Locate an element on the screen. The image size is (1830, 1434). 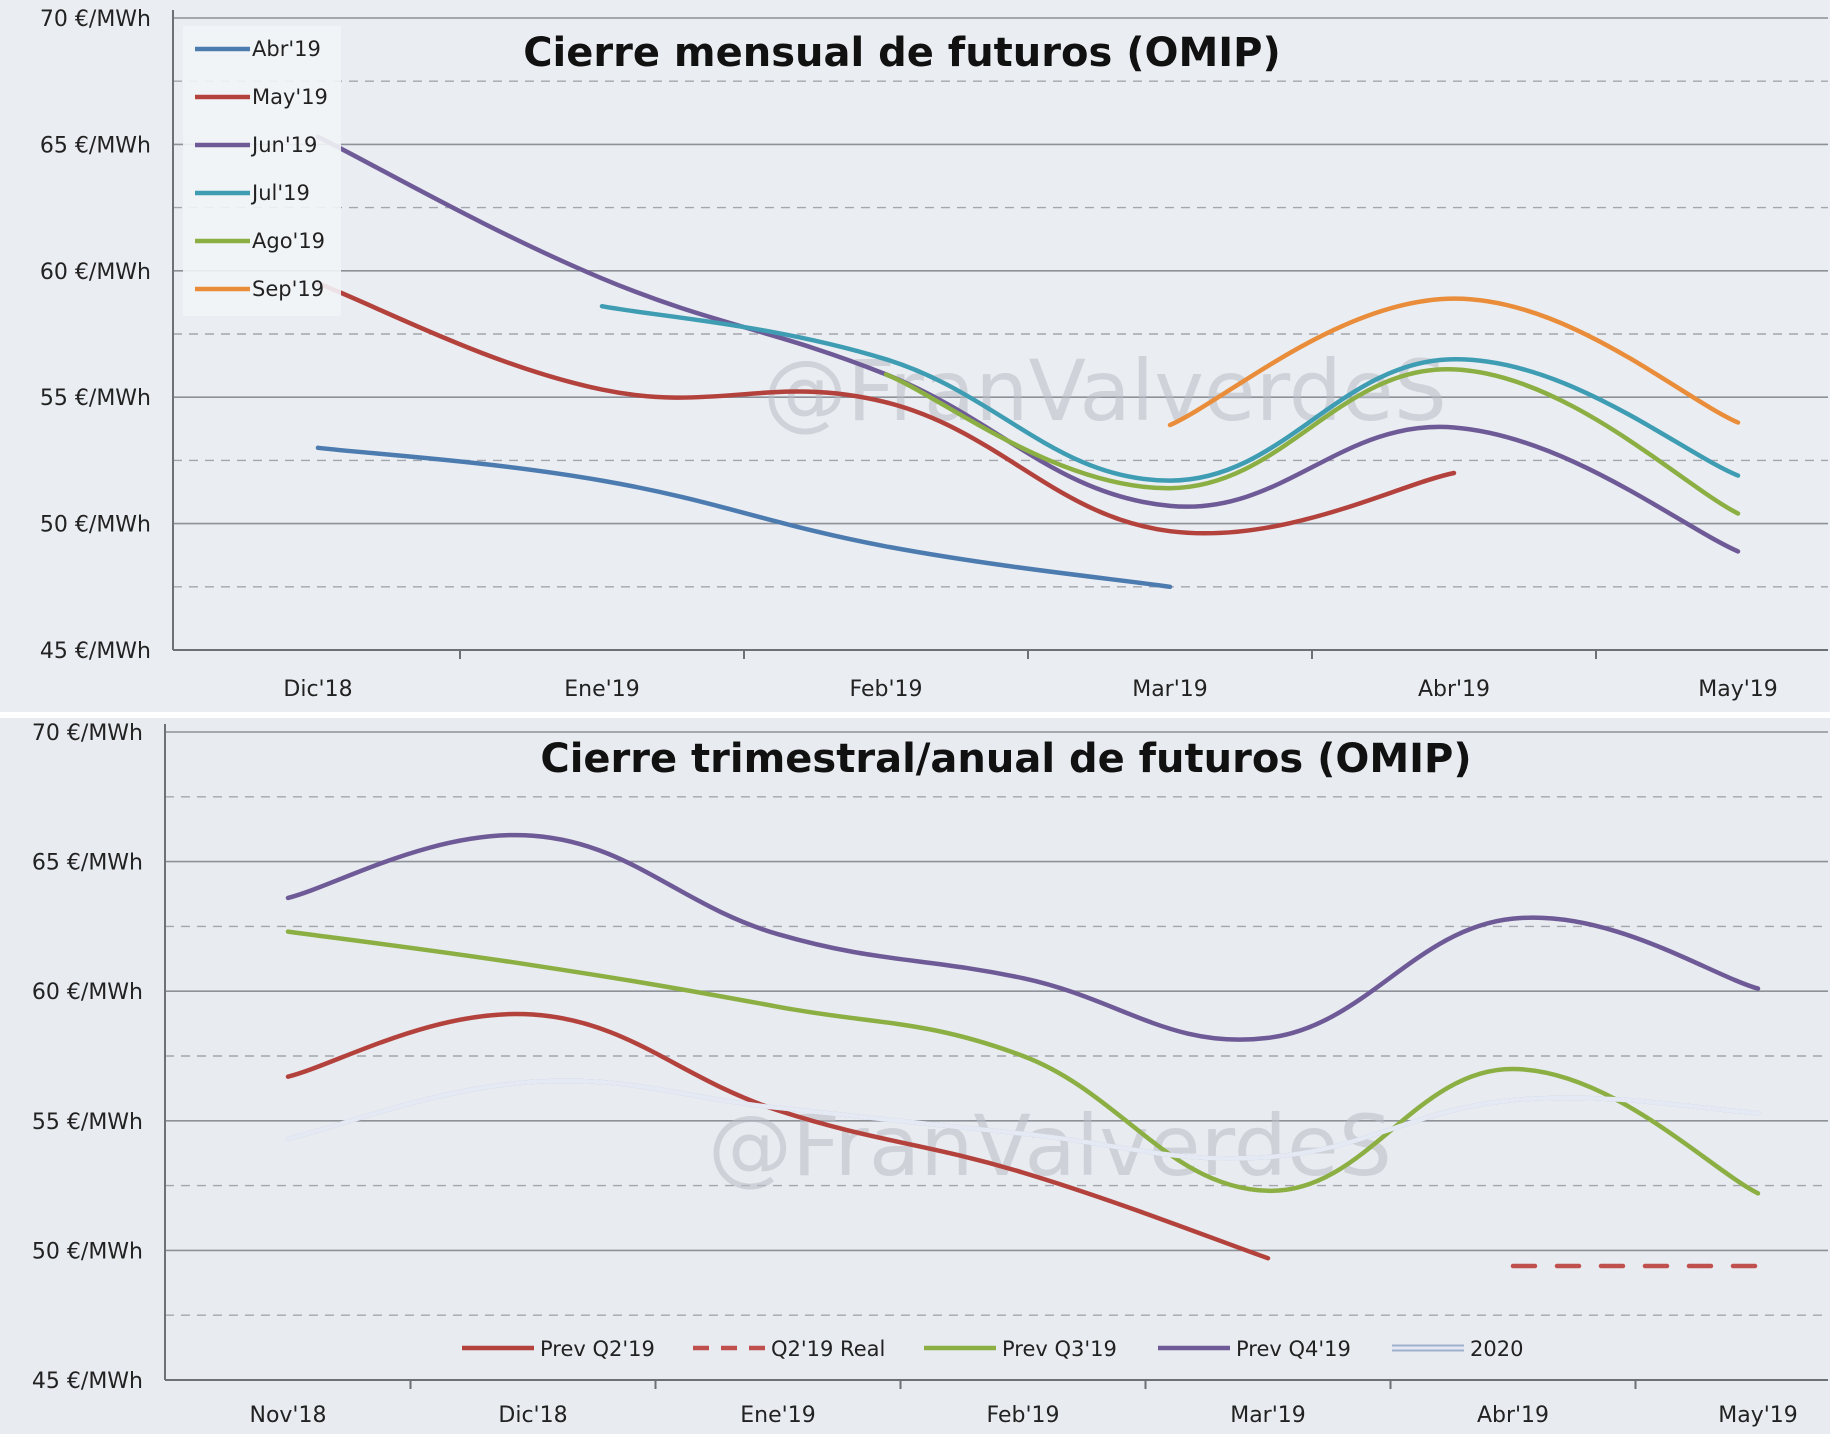
chart-legend: Abr'19 May'19 Jun'19 Jul'19 Ago'19 Sep'19 is located at coordinates (262, 171).